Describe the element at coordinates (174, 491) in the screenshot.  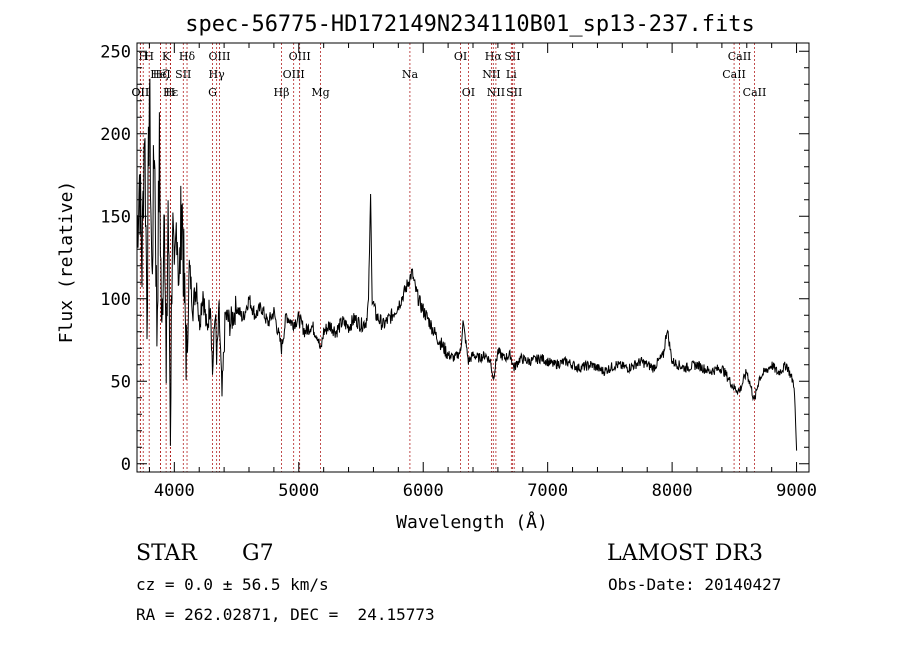
I see `x-tick-label-0: 4000` at that location.